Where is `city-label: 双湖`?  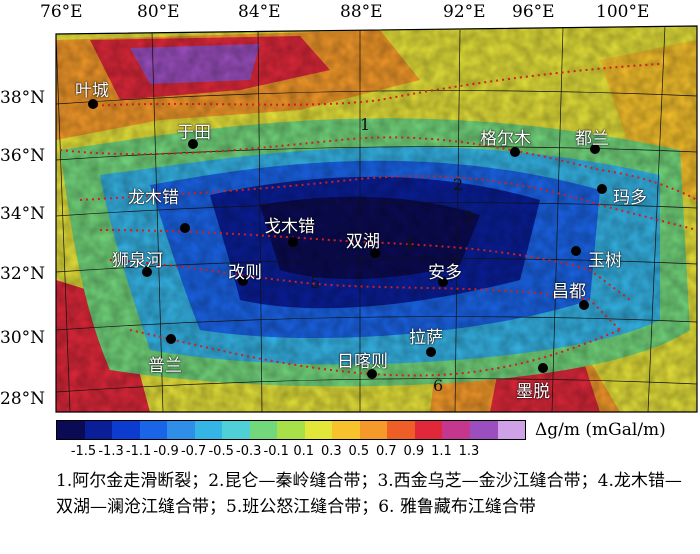
city-label: 双湖 is located at coordinates (363, 242).